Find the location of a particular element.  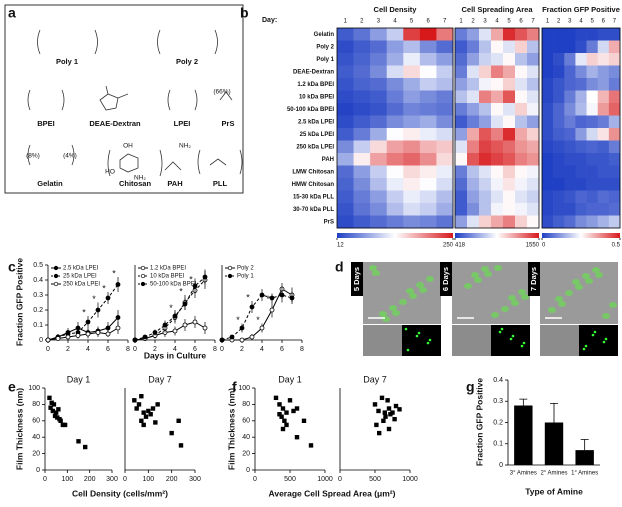

structure-name: PrS is located at coordinates (228, 123).